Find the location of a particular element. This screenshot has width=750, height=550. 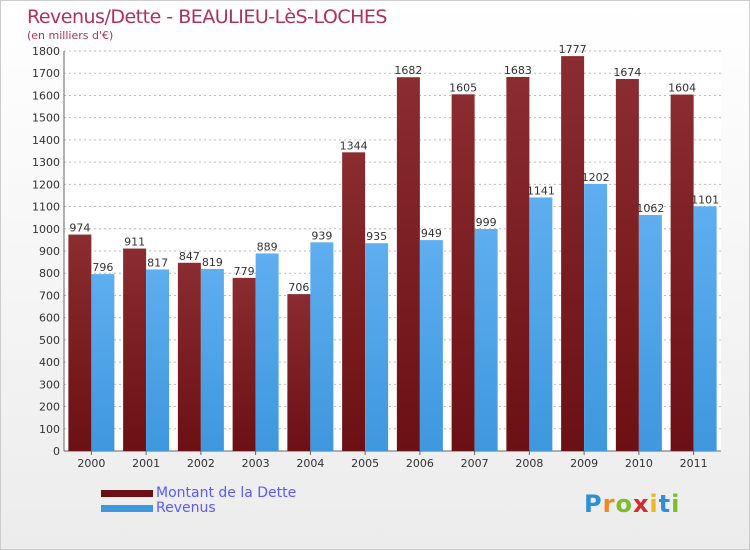

x-tick-label: 2008 is located at coordinates (529, 463).